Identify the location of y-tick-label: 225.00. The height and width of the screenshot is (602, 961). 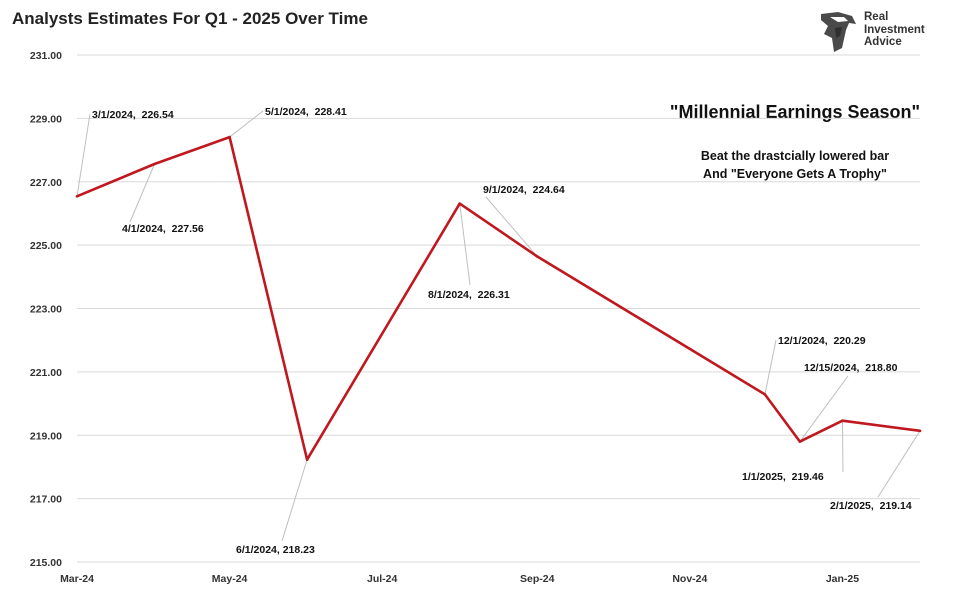
(46, 246).